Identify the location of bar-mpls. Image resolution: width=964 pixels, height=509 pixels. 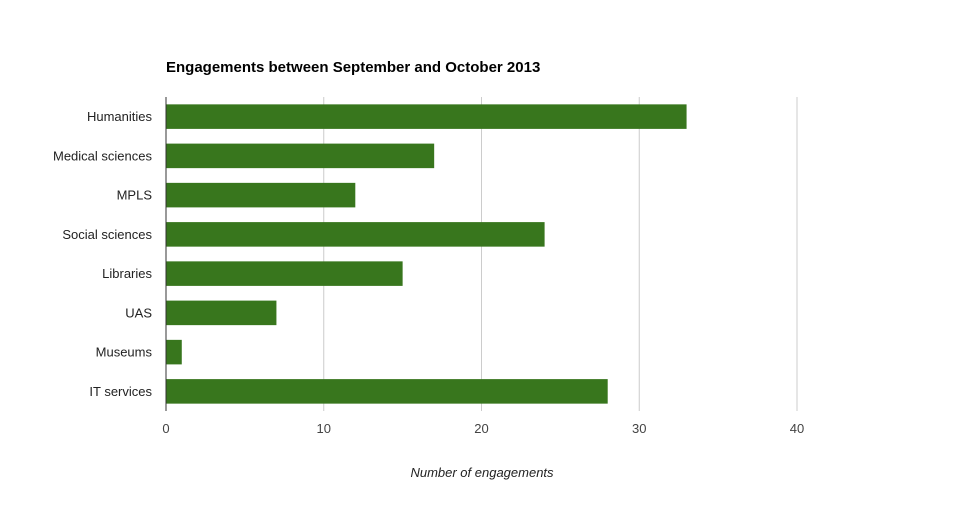
(261, 195).